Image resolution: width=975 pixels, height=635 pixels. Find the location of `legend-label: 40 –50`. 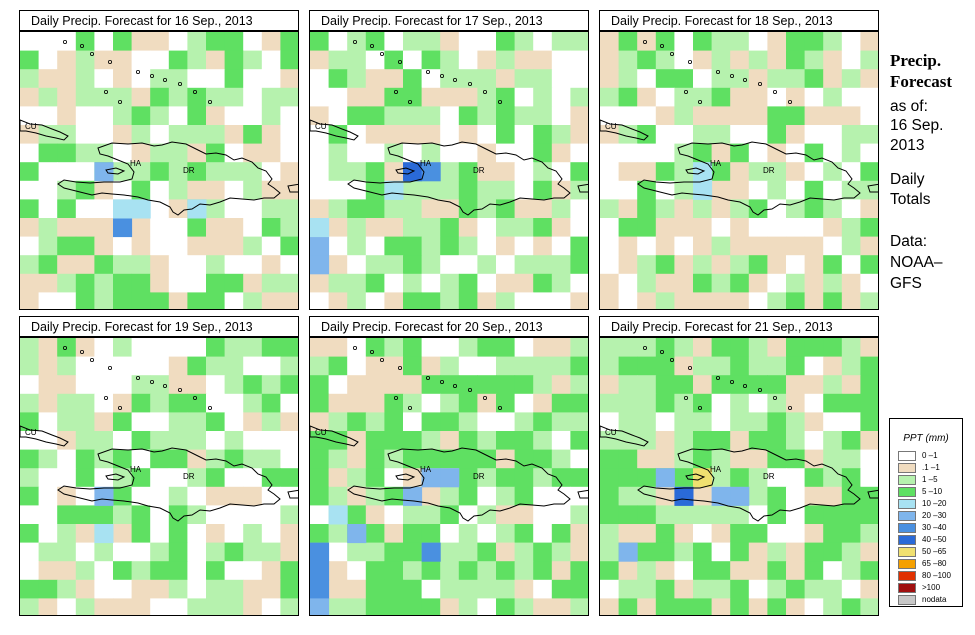

legend-label: 40 –50 is located at coordinates (934, 539).